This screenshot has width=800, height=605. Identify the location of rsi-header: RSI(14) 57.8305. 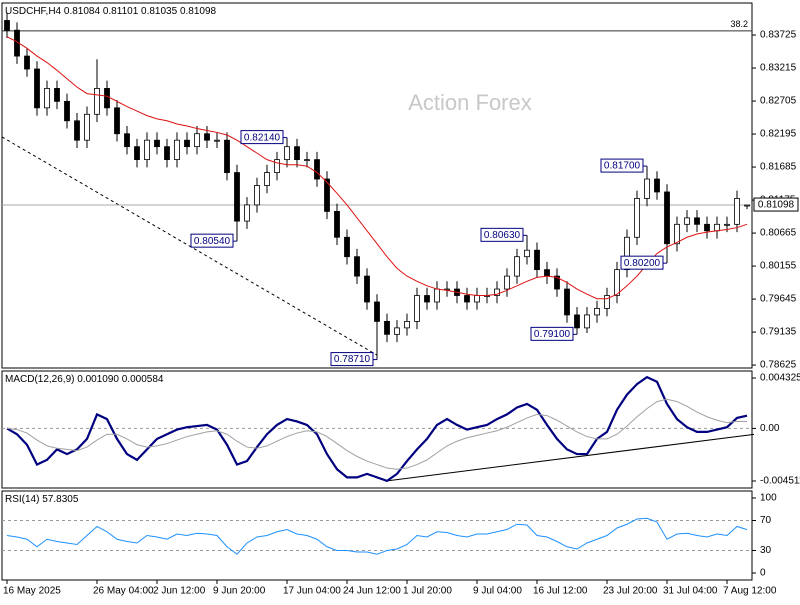
(42, 499).